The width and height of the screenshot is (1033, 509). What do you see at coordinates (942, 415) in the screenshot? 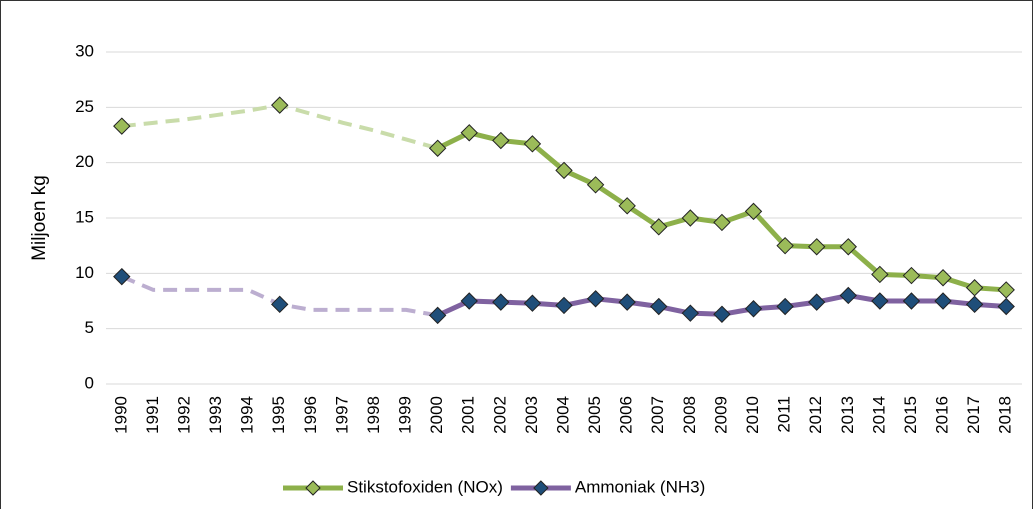
I see `x-tick-label: 2016` at bounding box center [942, 415].